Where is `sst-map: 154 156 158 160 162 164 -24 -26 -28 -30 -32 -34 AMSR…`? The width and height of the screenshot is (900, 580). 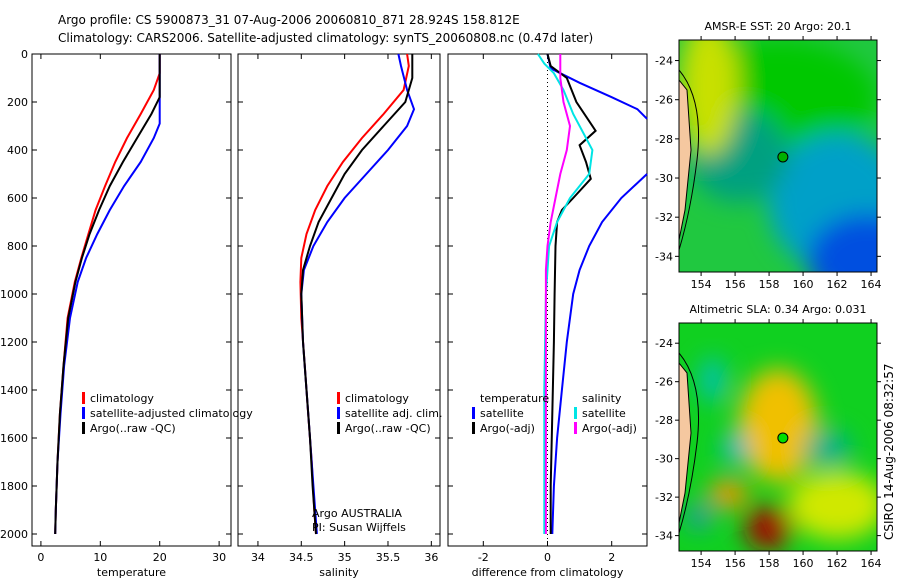
sst-map: 154 156 158 160 162 164 -24 -26 -28 -30 -32 -34 AMSR… is located at coordinates (768, 155).